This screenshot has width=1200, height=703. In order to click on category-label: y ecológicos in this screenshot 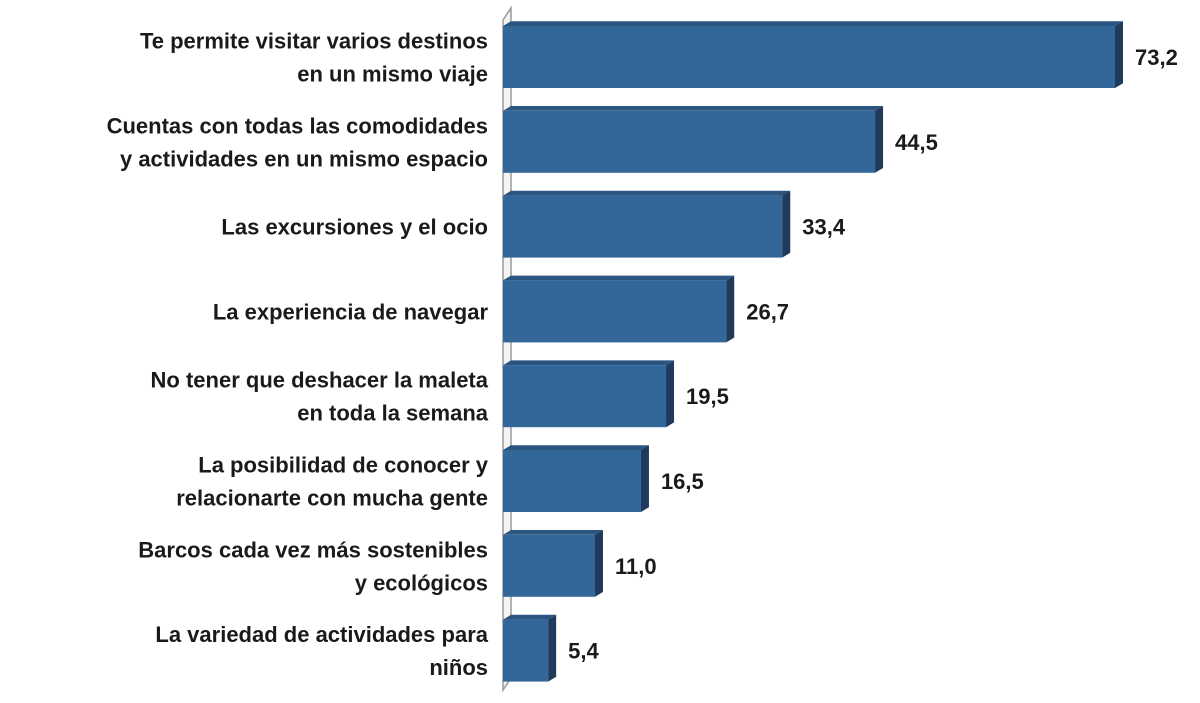, I will do `click(421, 582)`.